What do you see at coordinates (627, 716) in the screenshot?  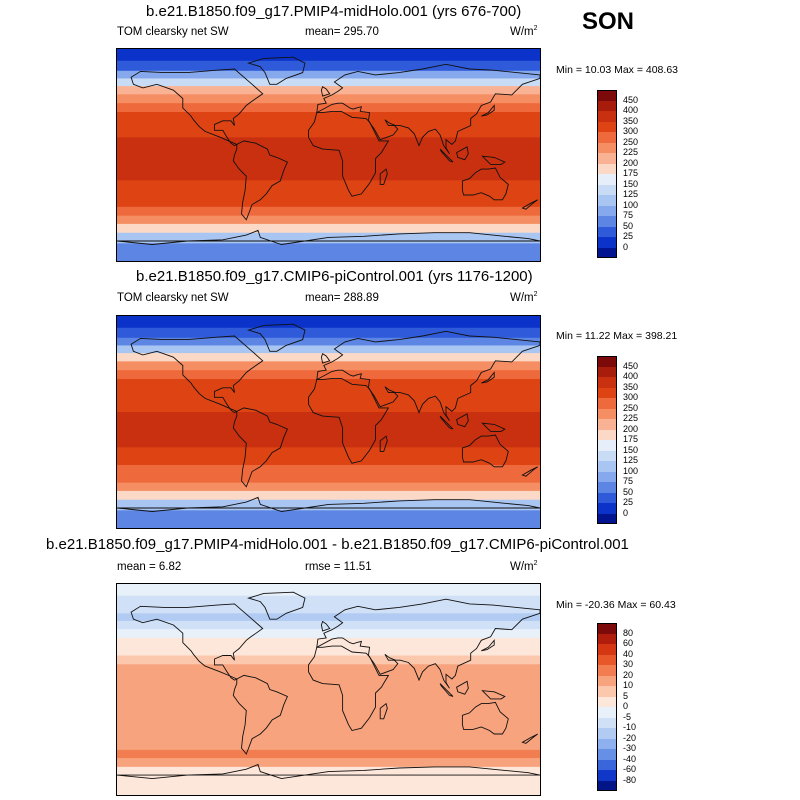 I see `panel3-colorbar-label-8: -5` at bounding box center [627, 716].